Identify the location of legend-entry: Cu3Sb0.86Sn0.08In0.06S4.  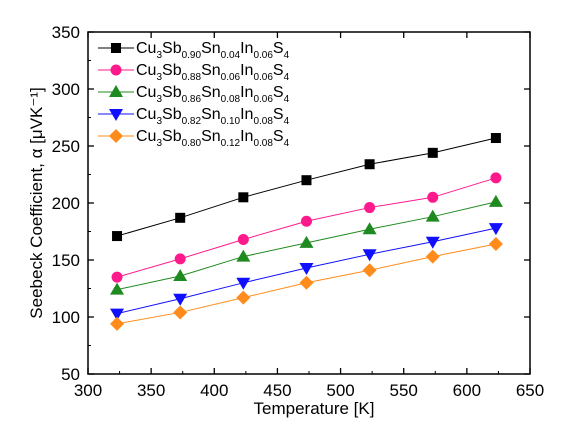
(194, 94).